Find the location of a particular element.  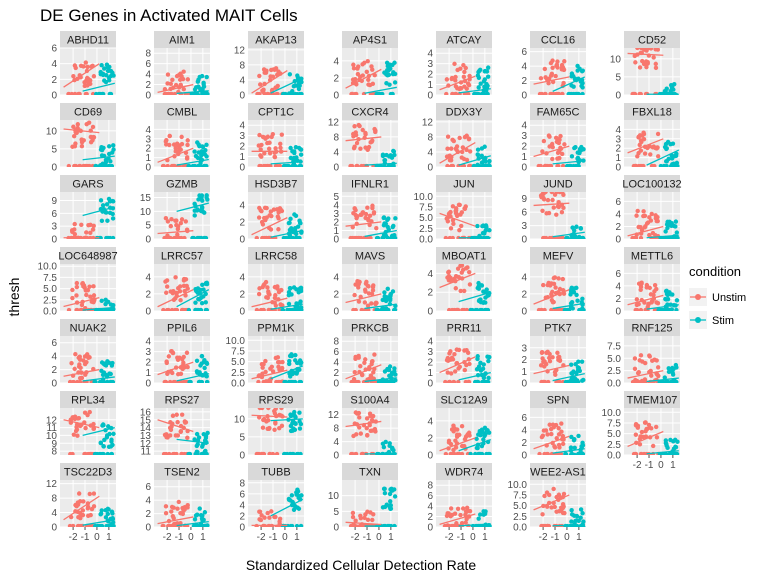

y-axis-title: thresh is located at coordinates (14, 297).